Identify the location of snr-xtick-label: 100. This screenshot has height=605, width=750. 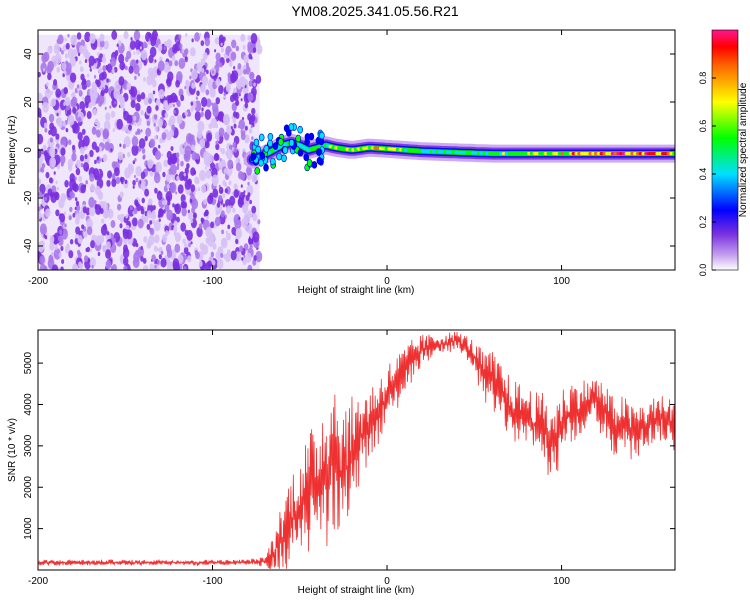
(561, 581).